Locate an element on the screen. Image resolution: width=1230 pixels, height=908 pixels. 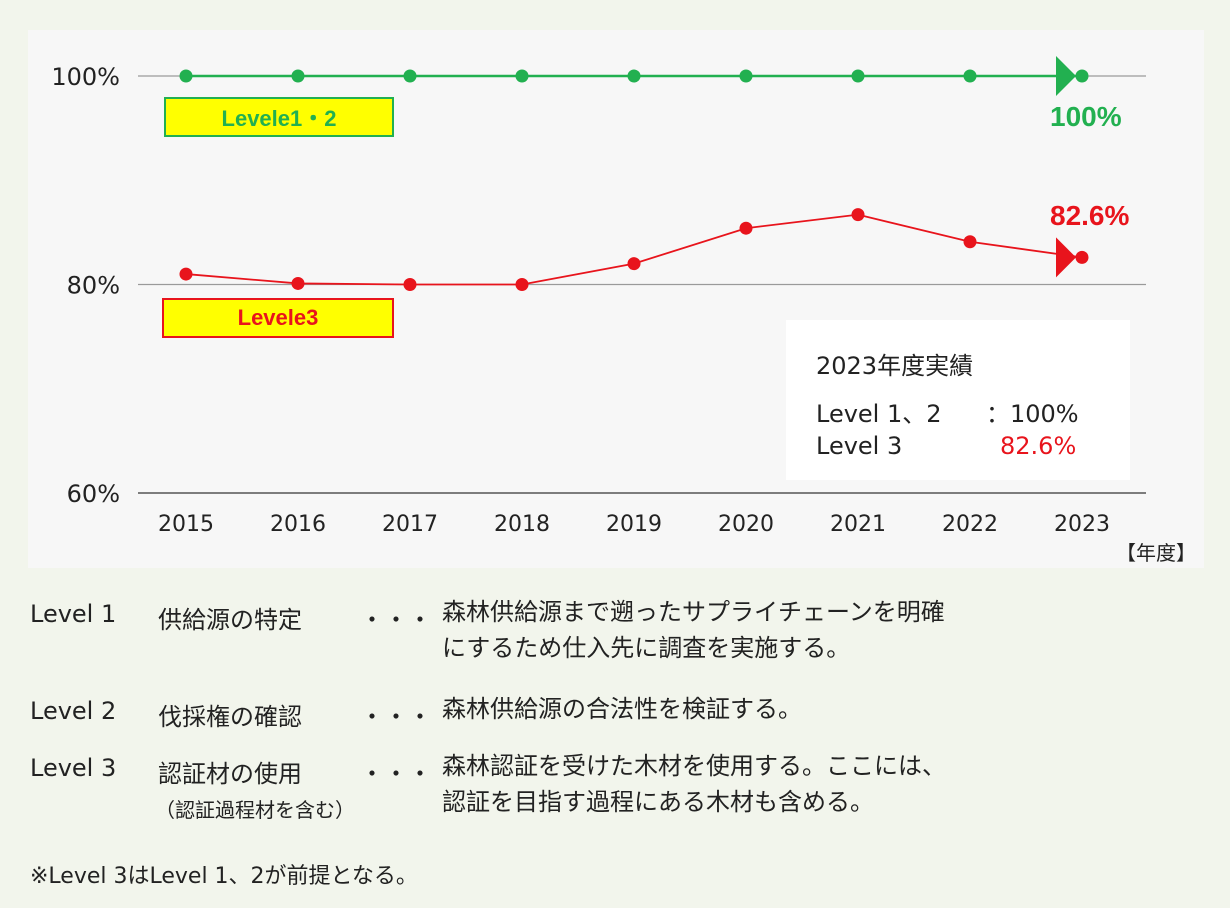
series-label-level12: Levele1・2 is located at coordinates (279, 117).